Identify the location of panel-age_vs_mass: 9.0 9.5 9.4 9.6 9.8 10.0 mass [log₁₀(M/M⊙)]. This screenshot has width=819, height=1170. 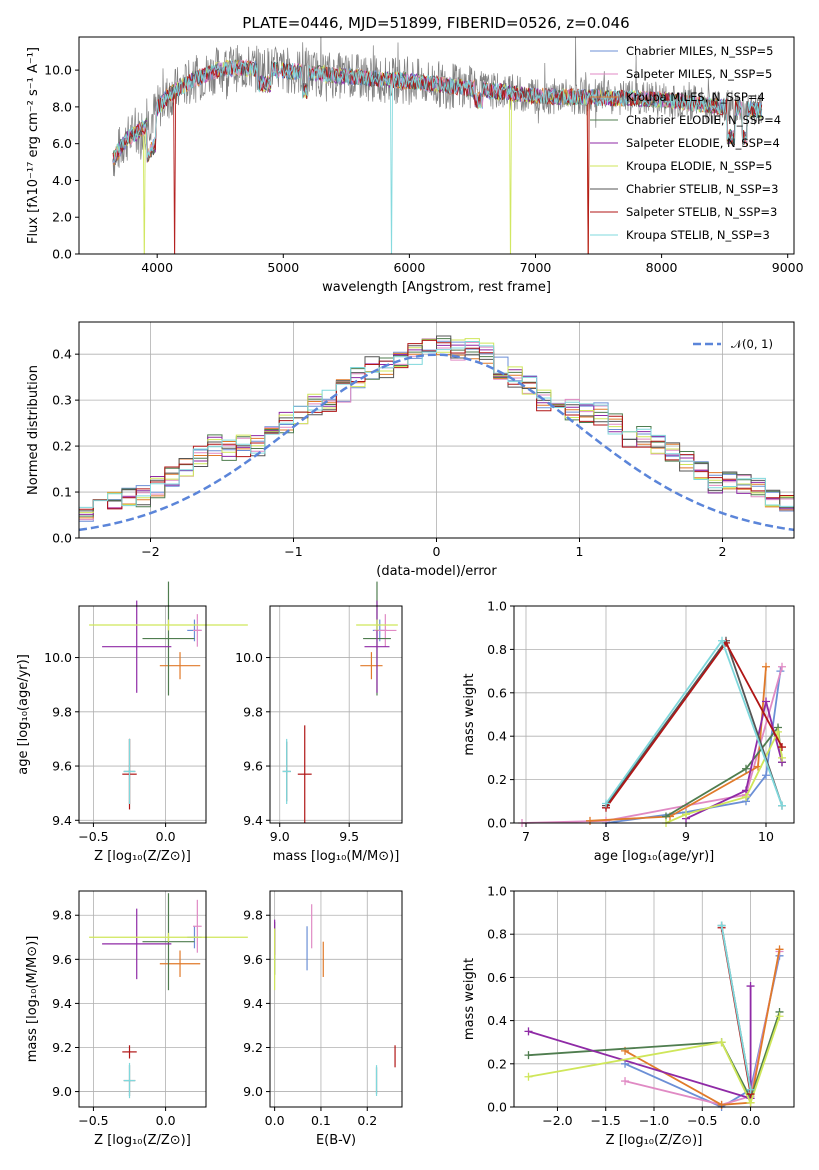
(319, 722).